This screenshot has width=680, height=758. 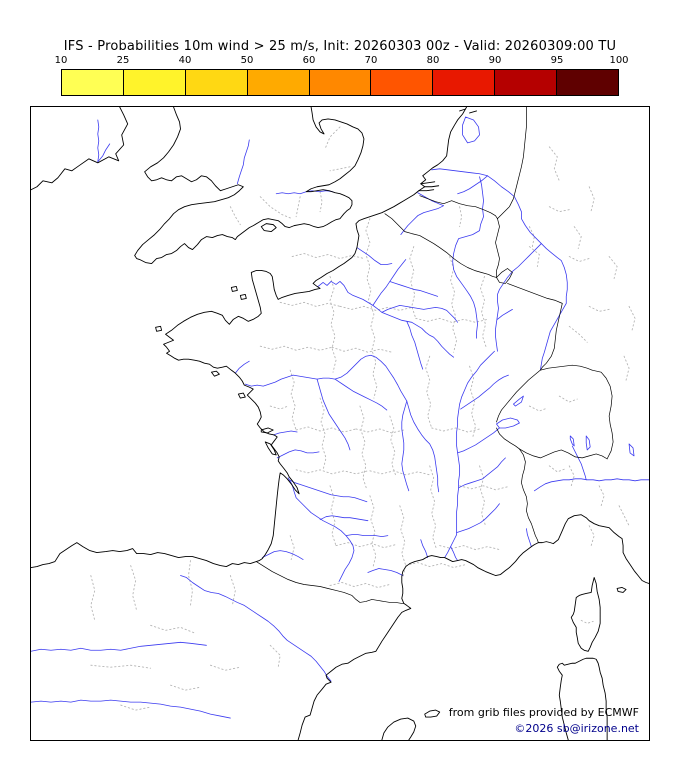 What do you see at coordinates (579, 463) in the screenshot?
I see `river-ticino` at bounding box center [579, 463].